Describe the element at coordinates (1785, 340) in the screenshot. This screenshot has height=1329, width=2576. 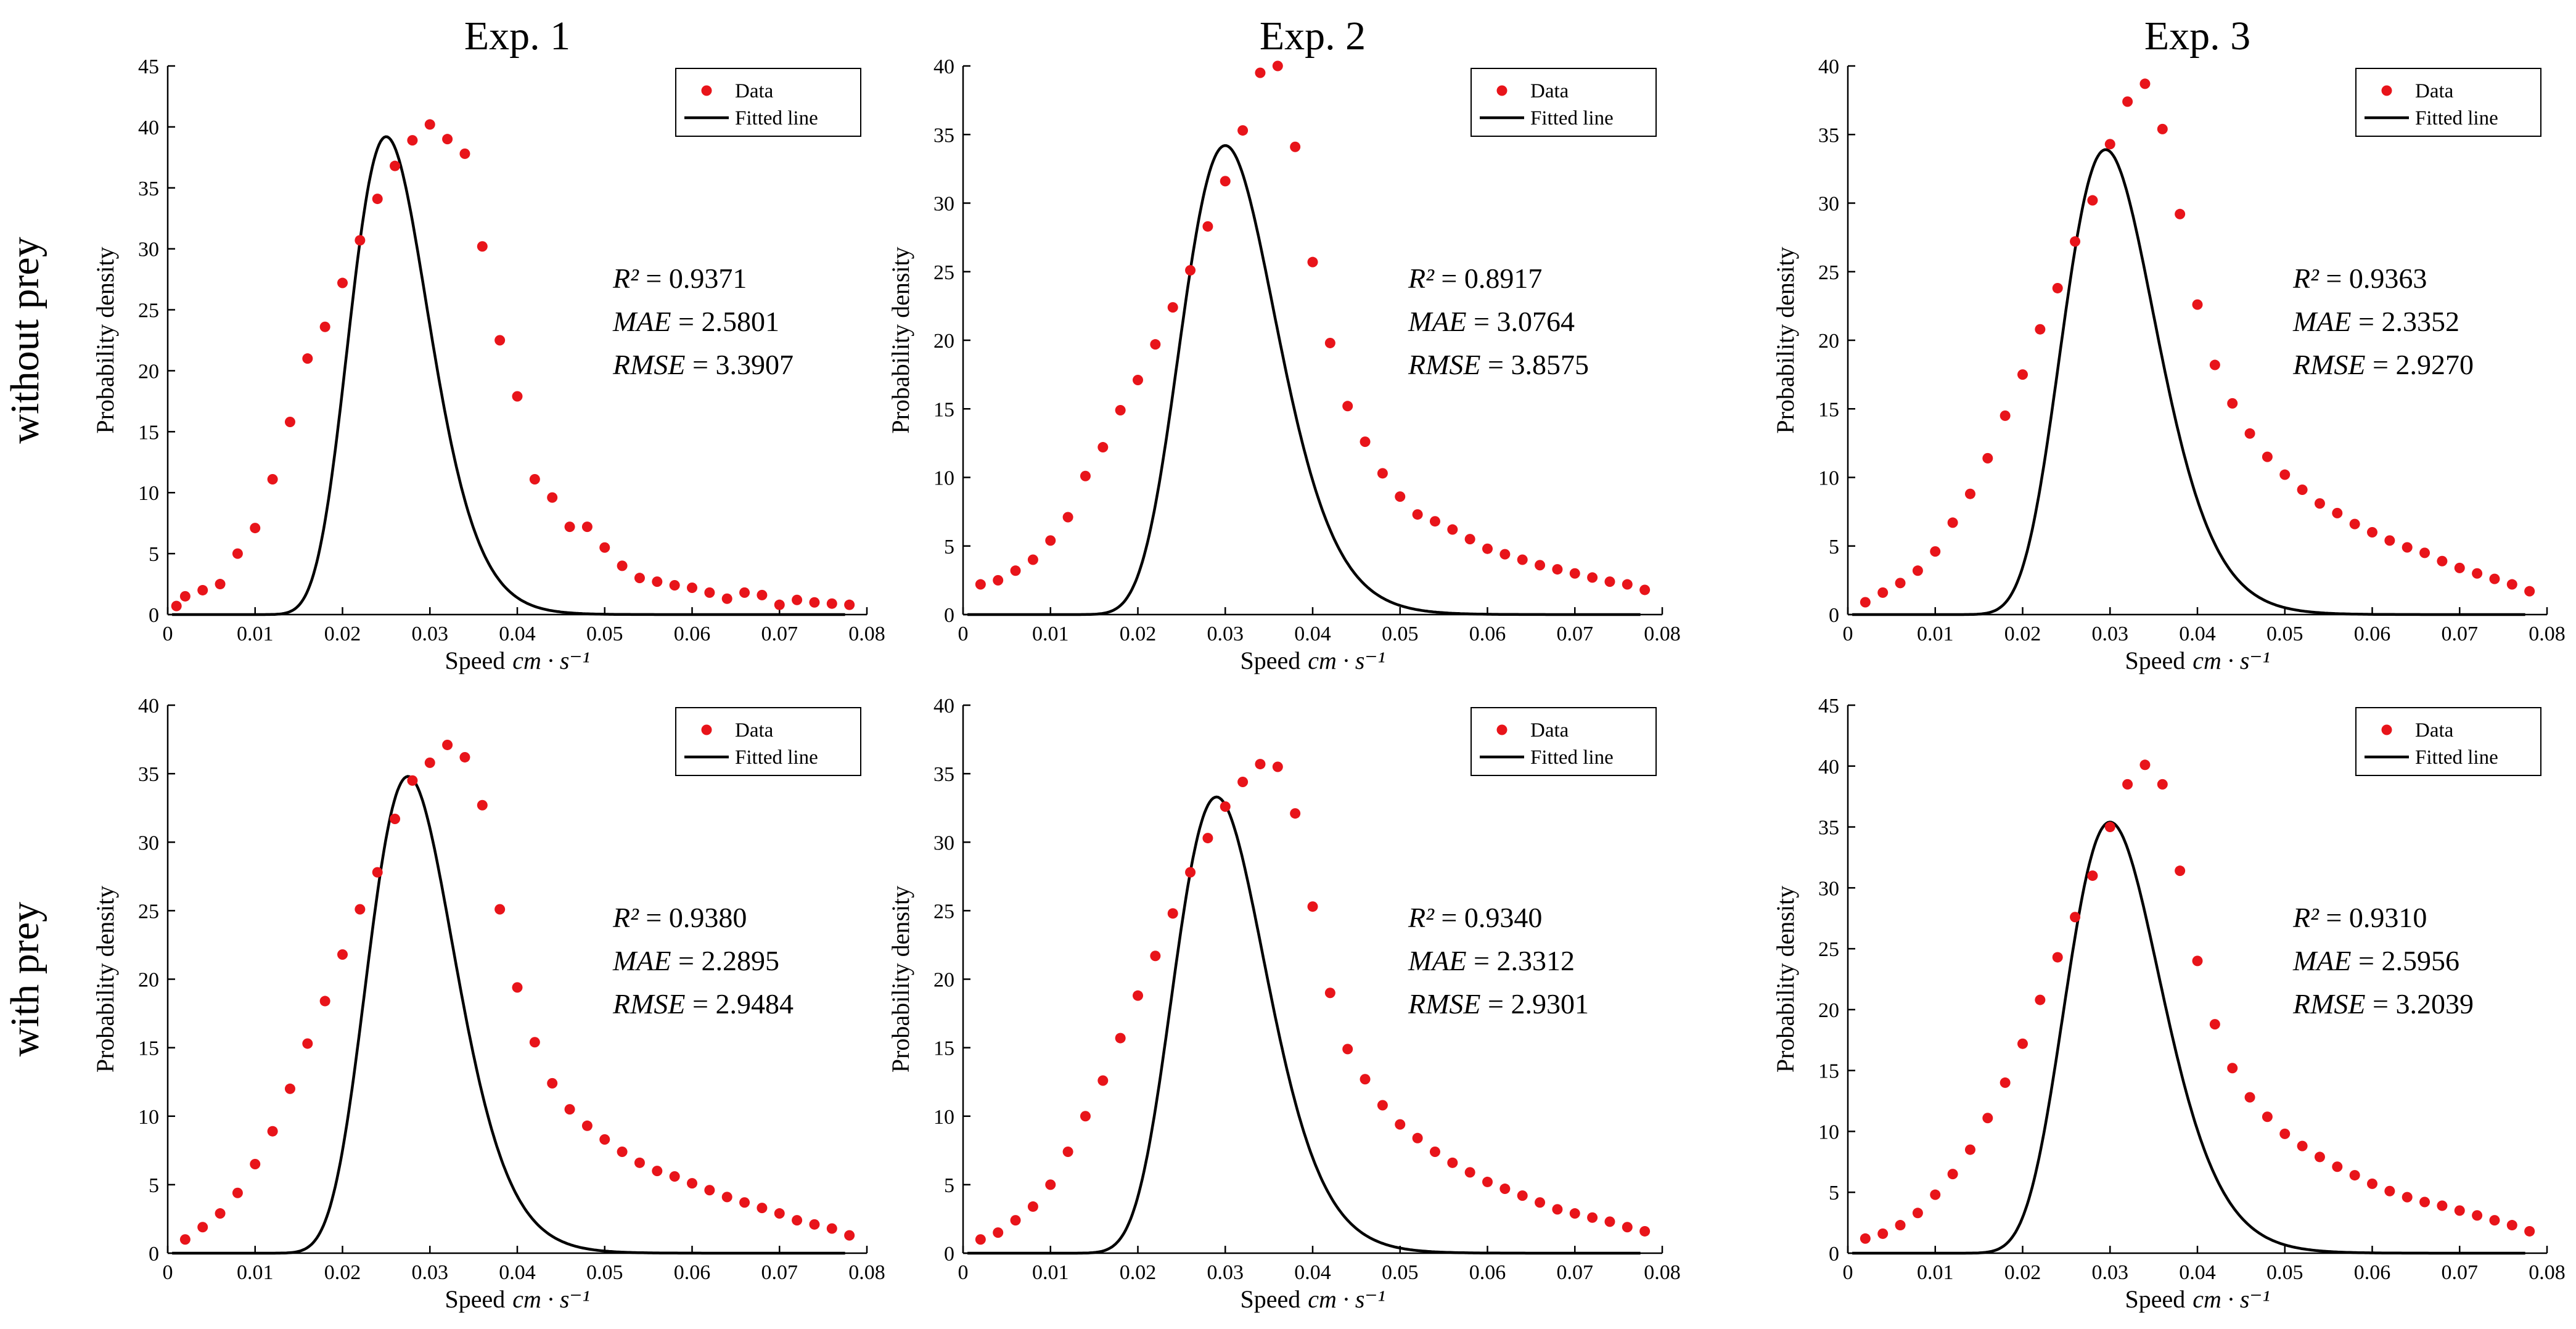
I see `y-axis-label: Probability density` at that location.